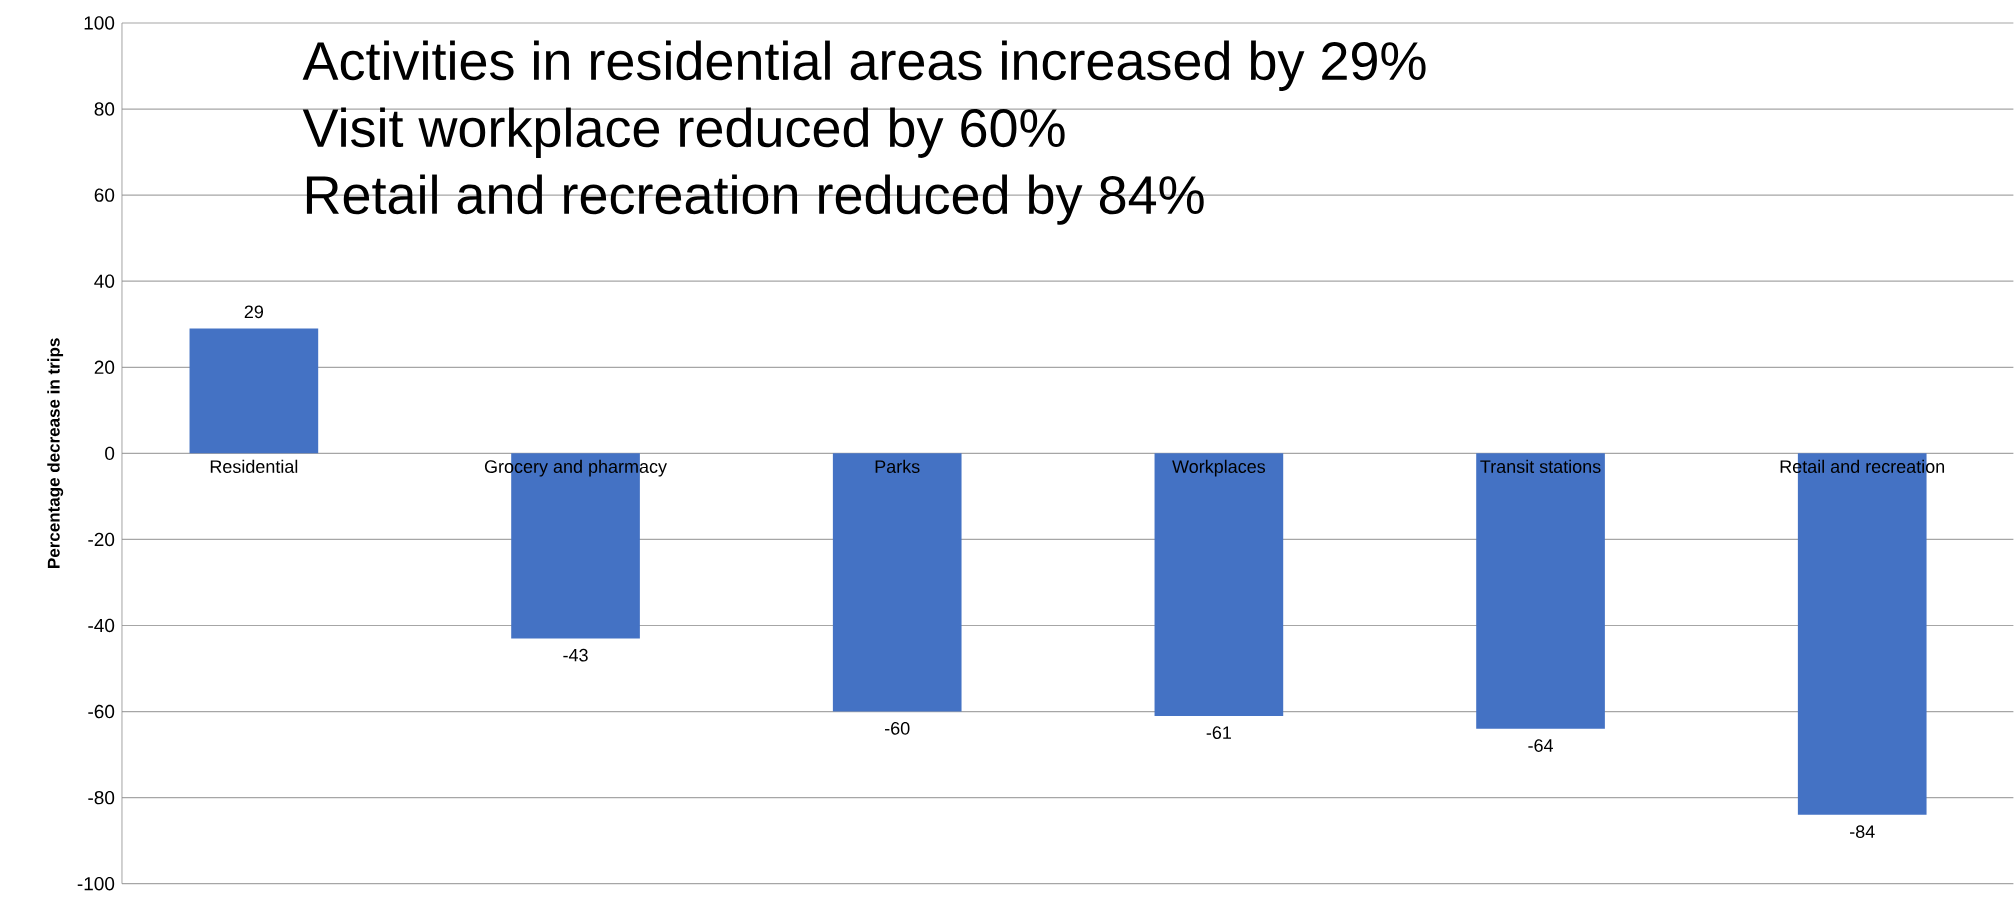 Image resolution: width=2014 pixels, height=897 pixels. I want to click on x-tick-label: Workplaces, so click(1219, 468).